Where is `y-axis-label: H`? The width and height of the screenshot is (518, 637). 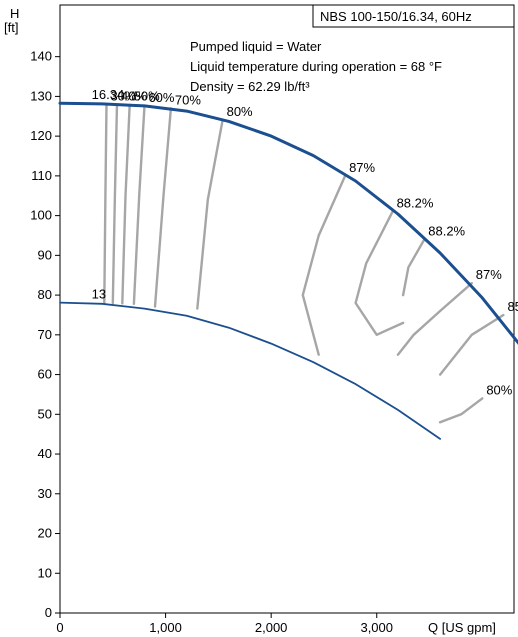
y-axis-label: H is located at coordinates (14, 13).